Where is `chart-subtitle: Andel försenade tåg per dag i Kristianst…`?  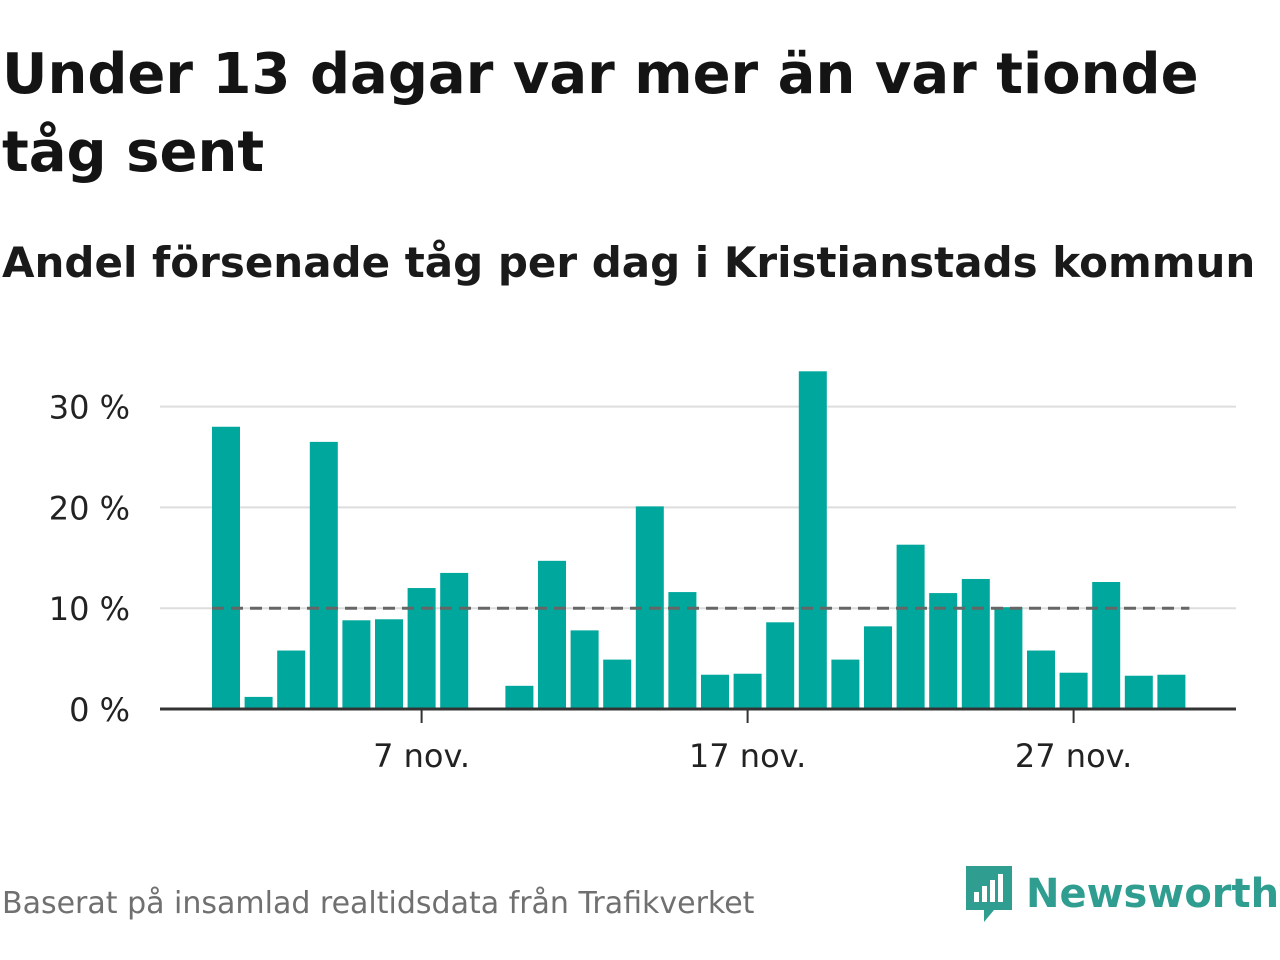
chart-subtitle: Andel försenade tåg per dag i Kristianst… is located at coordinates (629, 262).